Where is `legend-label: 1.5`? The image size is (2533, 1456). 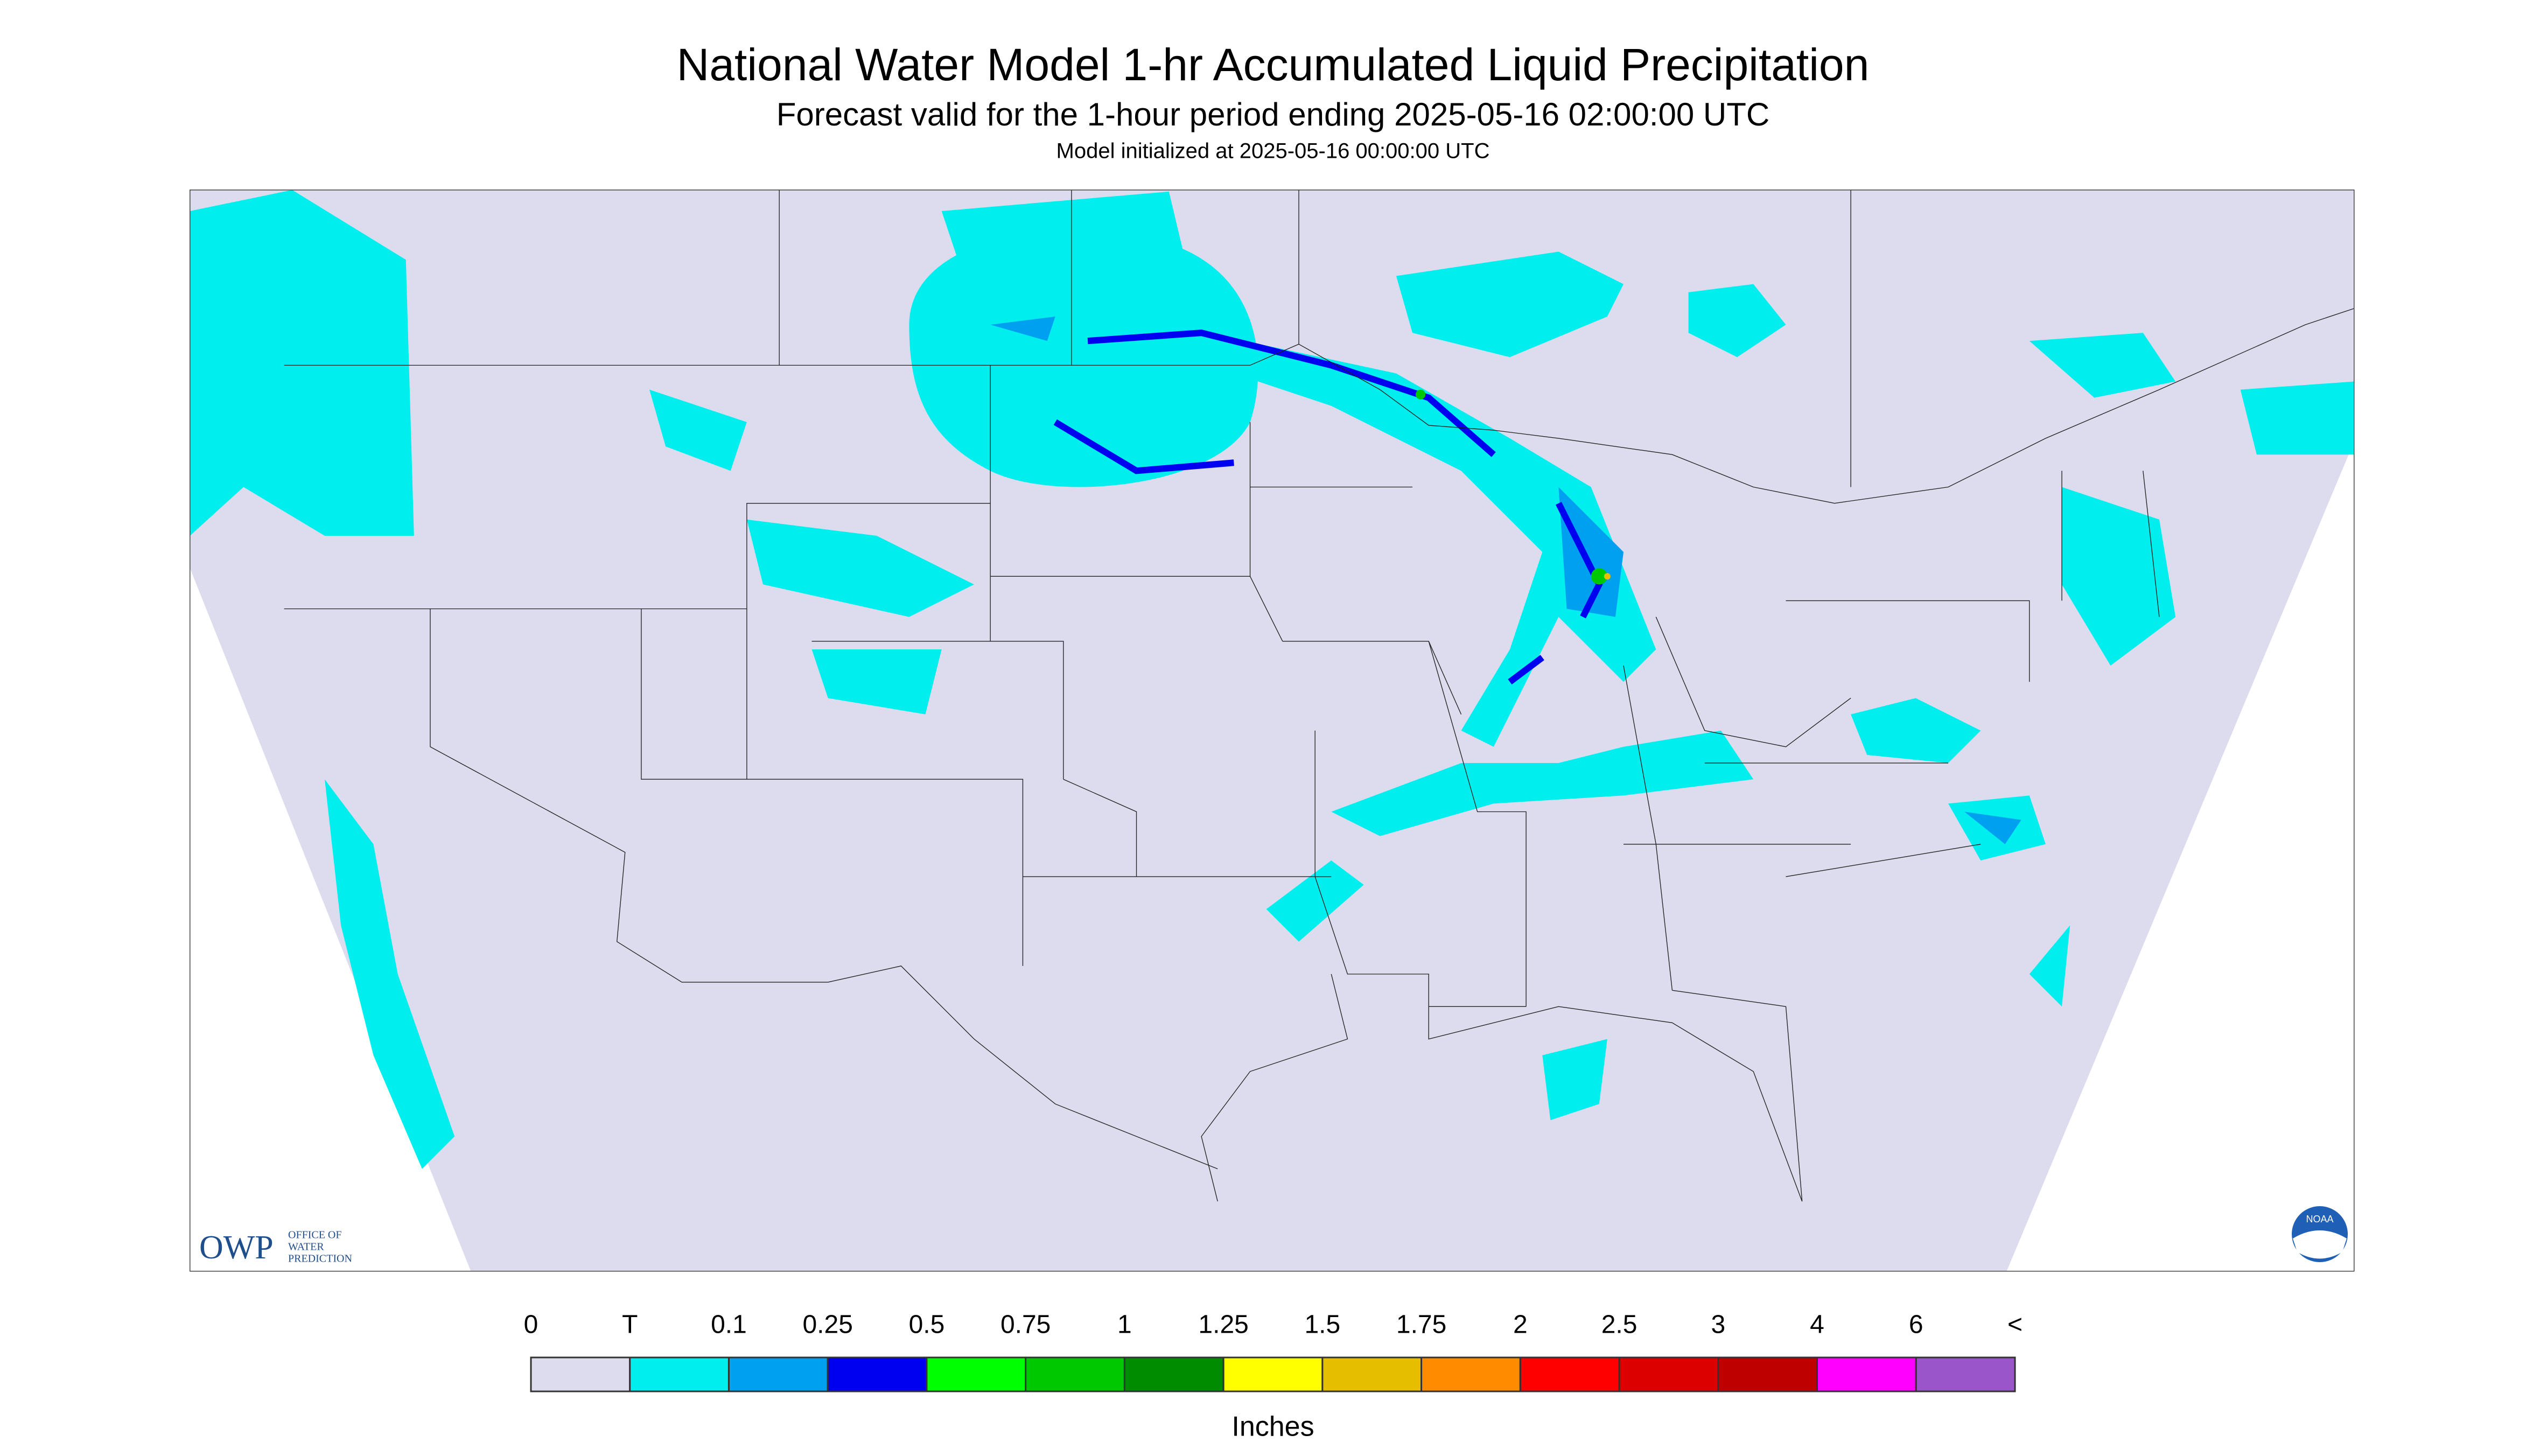 legend-label: 1.5 is located at coordinates (1322, 1325).